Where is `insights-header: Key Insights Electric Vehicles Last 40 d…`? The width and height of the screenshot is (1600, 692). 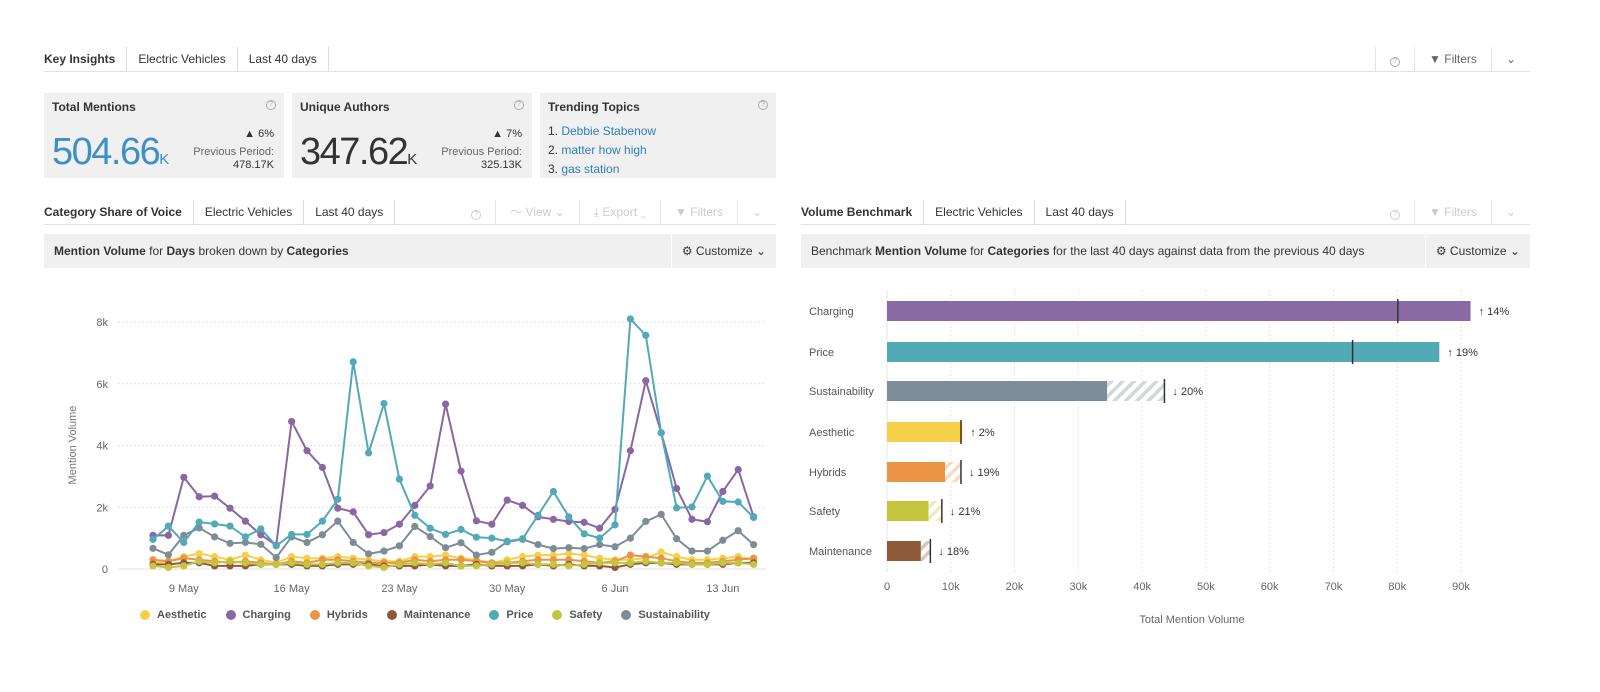 insights-header: Key Insights Electric Vehicles Last 40 d… is located at coordinates (787, 59).